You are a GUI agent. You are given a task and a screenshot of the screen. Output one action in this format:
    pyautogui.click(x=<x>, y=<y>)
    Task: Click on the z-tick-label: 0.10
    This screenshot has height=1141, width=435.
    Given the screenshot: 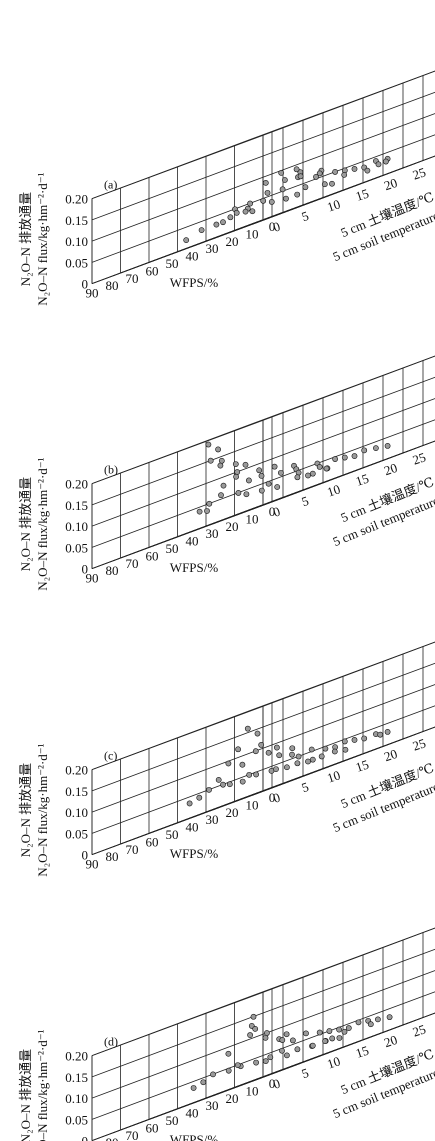 What is the action you would take?
    pyautogui.click(x=76, y=241)
    